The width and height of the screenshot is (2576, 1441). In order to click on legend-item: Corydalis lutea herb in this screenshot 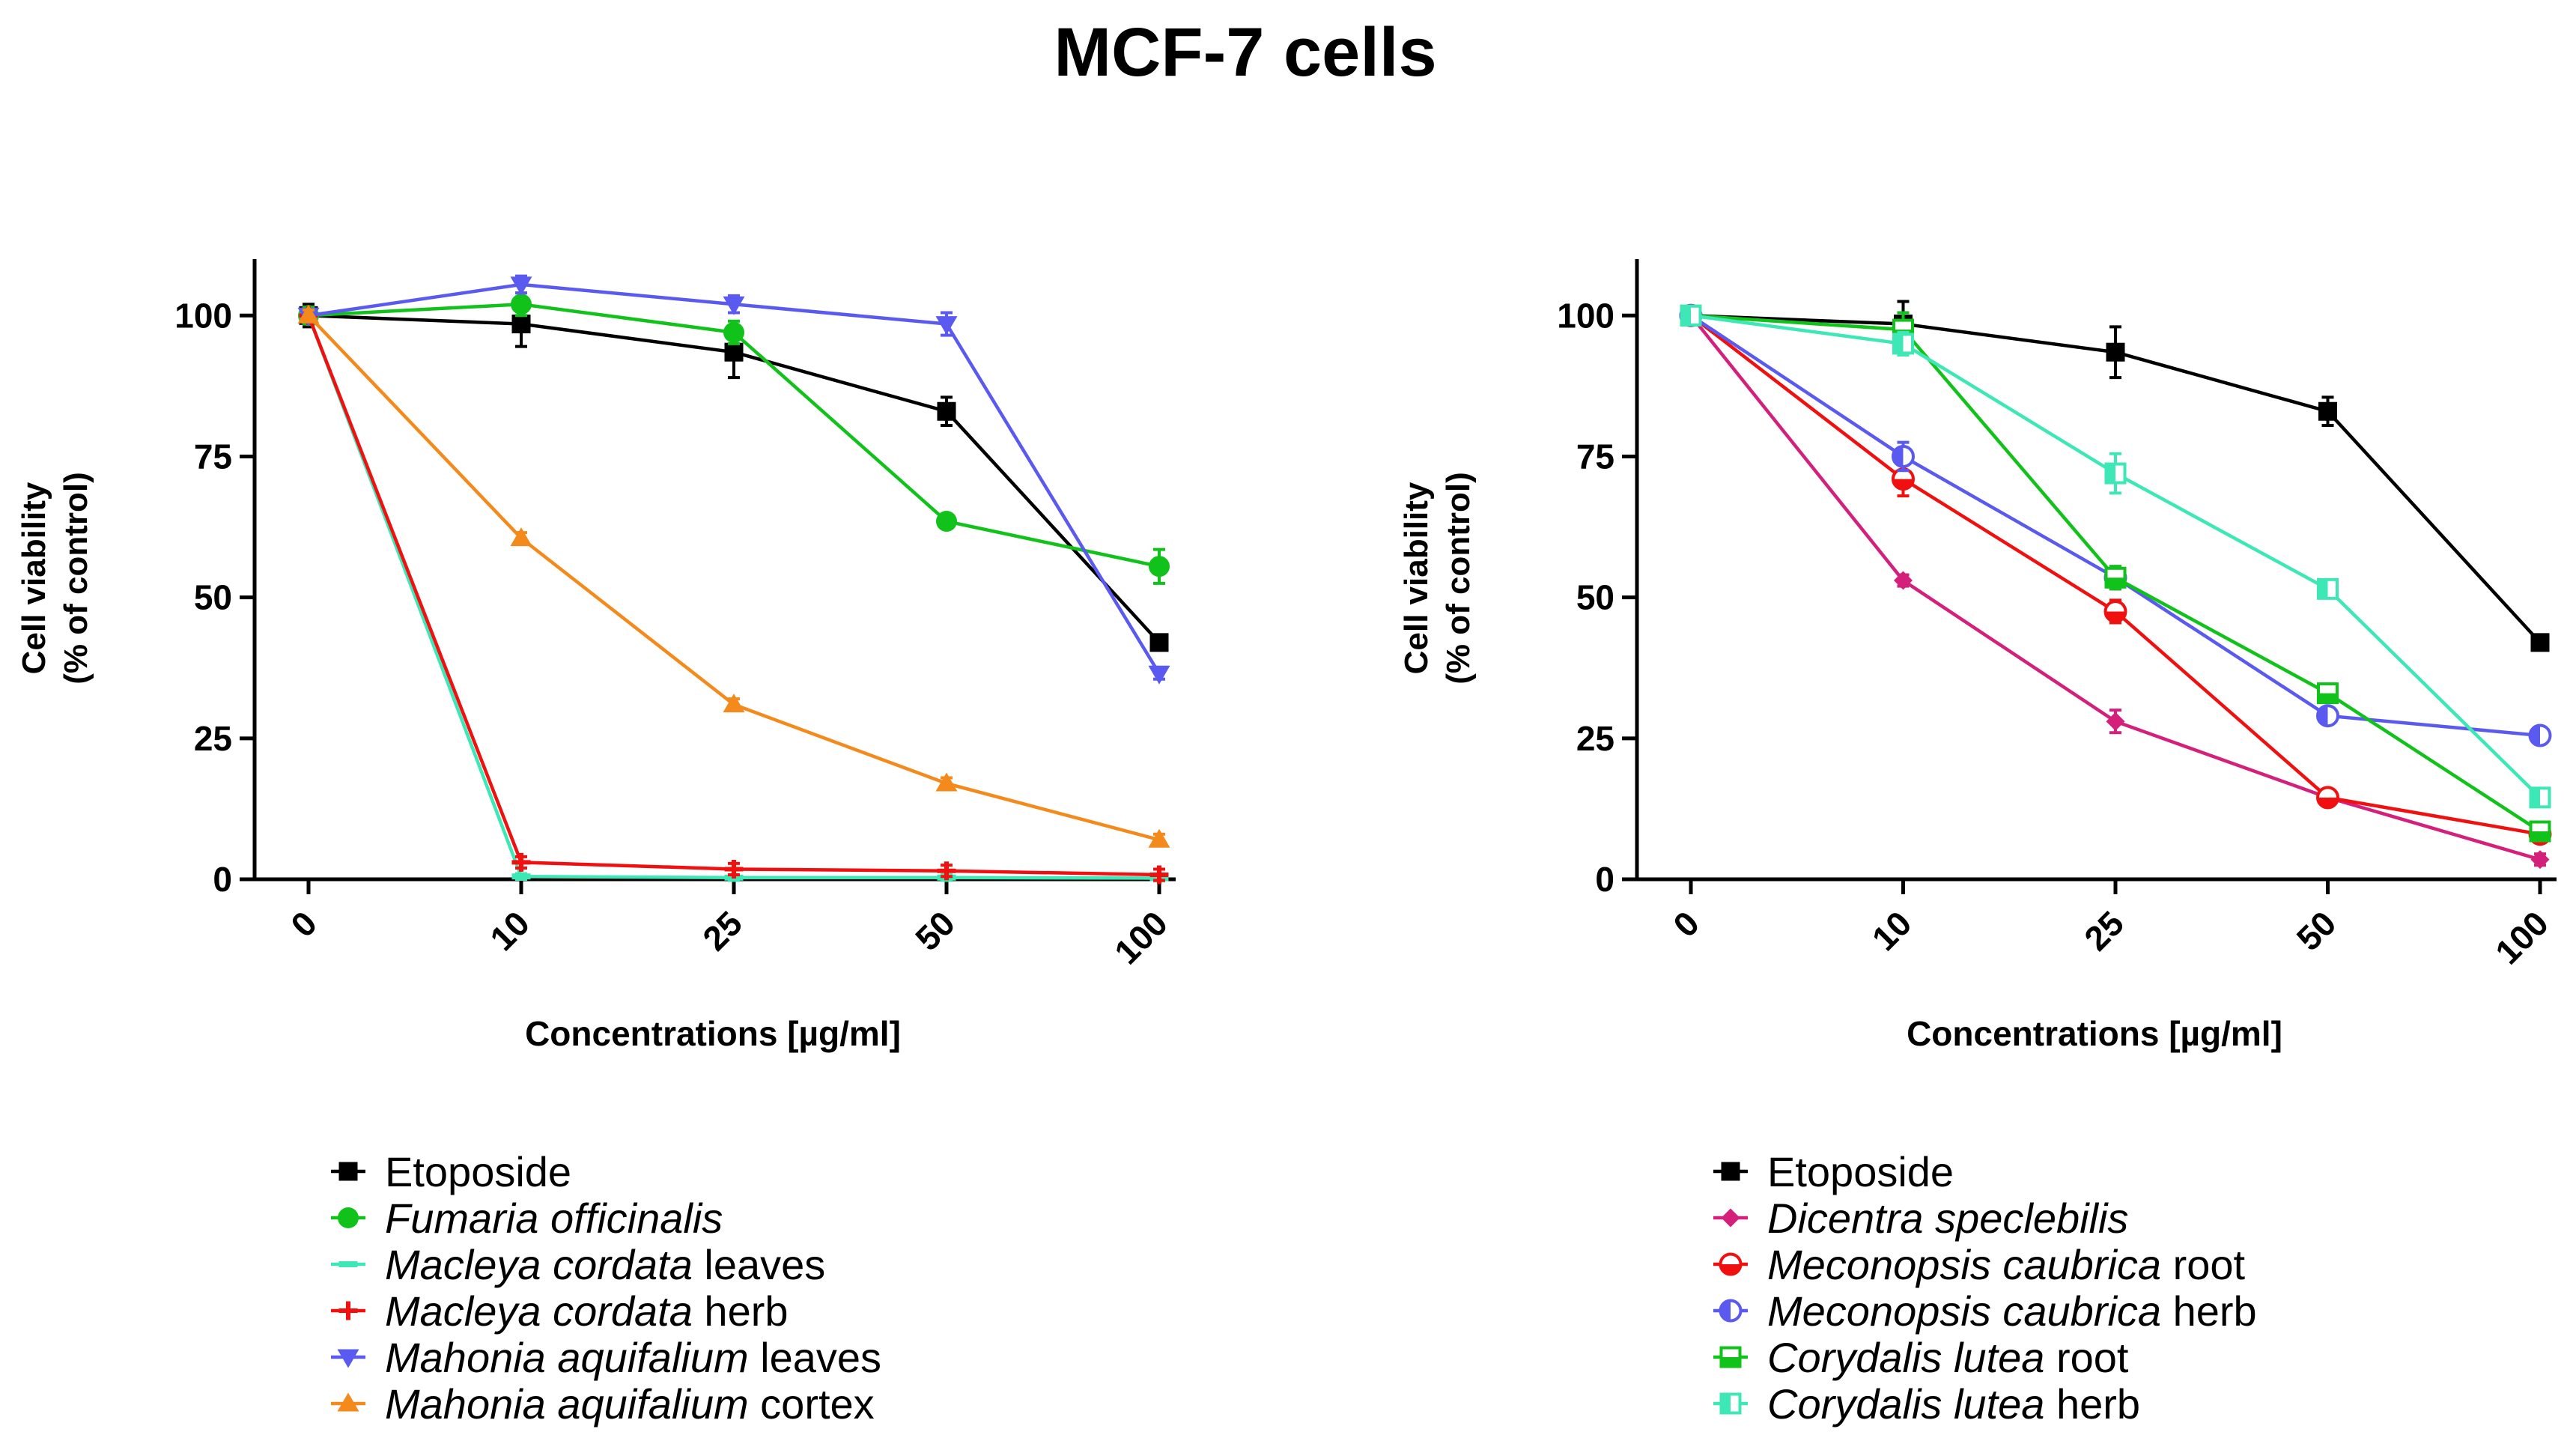, I will do `click(1926, 1404)`.